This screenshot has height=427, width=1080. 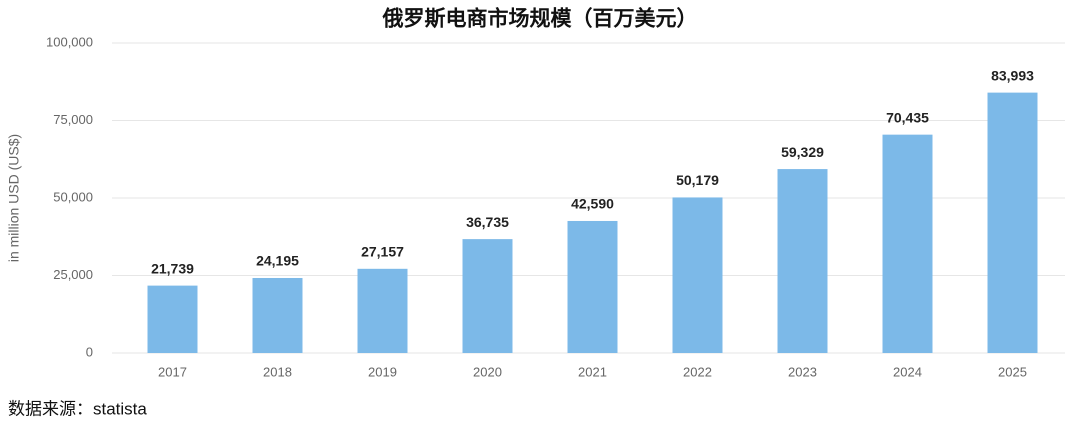 I want to click on x-tick-label: 2018, so click(x=277, y=371).